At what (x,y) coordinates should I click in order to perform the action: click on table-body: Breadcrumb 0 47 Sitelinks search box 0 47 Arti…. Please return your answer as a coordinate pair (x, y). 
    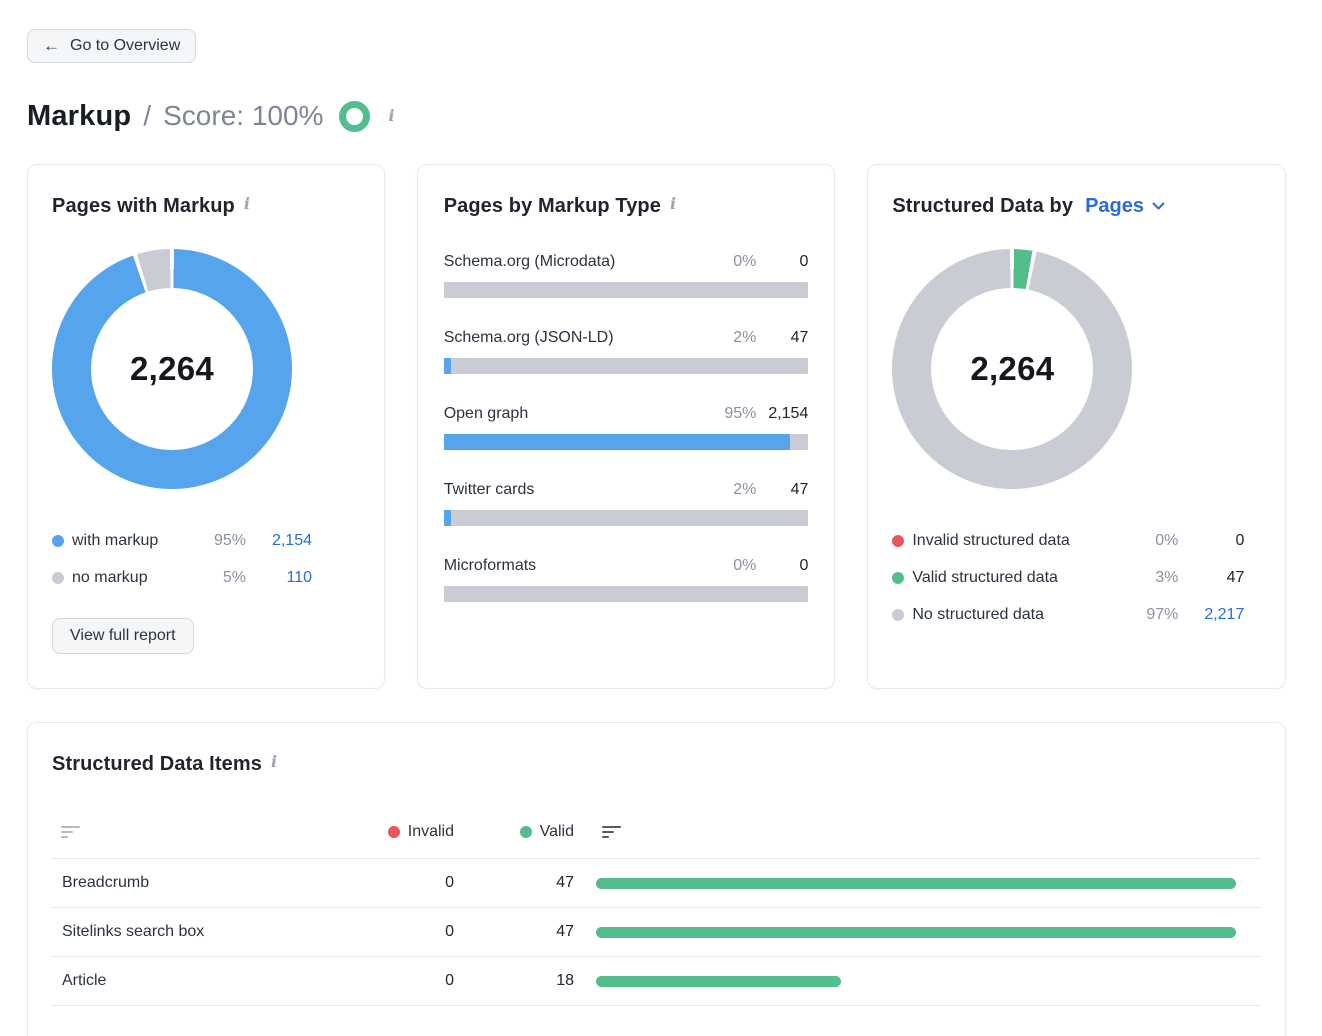
    Looking at the image, I should click on (656, 932).